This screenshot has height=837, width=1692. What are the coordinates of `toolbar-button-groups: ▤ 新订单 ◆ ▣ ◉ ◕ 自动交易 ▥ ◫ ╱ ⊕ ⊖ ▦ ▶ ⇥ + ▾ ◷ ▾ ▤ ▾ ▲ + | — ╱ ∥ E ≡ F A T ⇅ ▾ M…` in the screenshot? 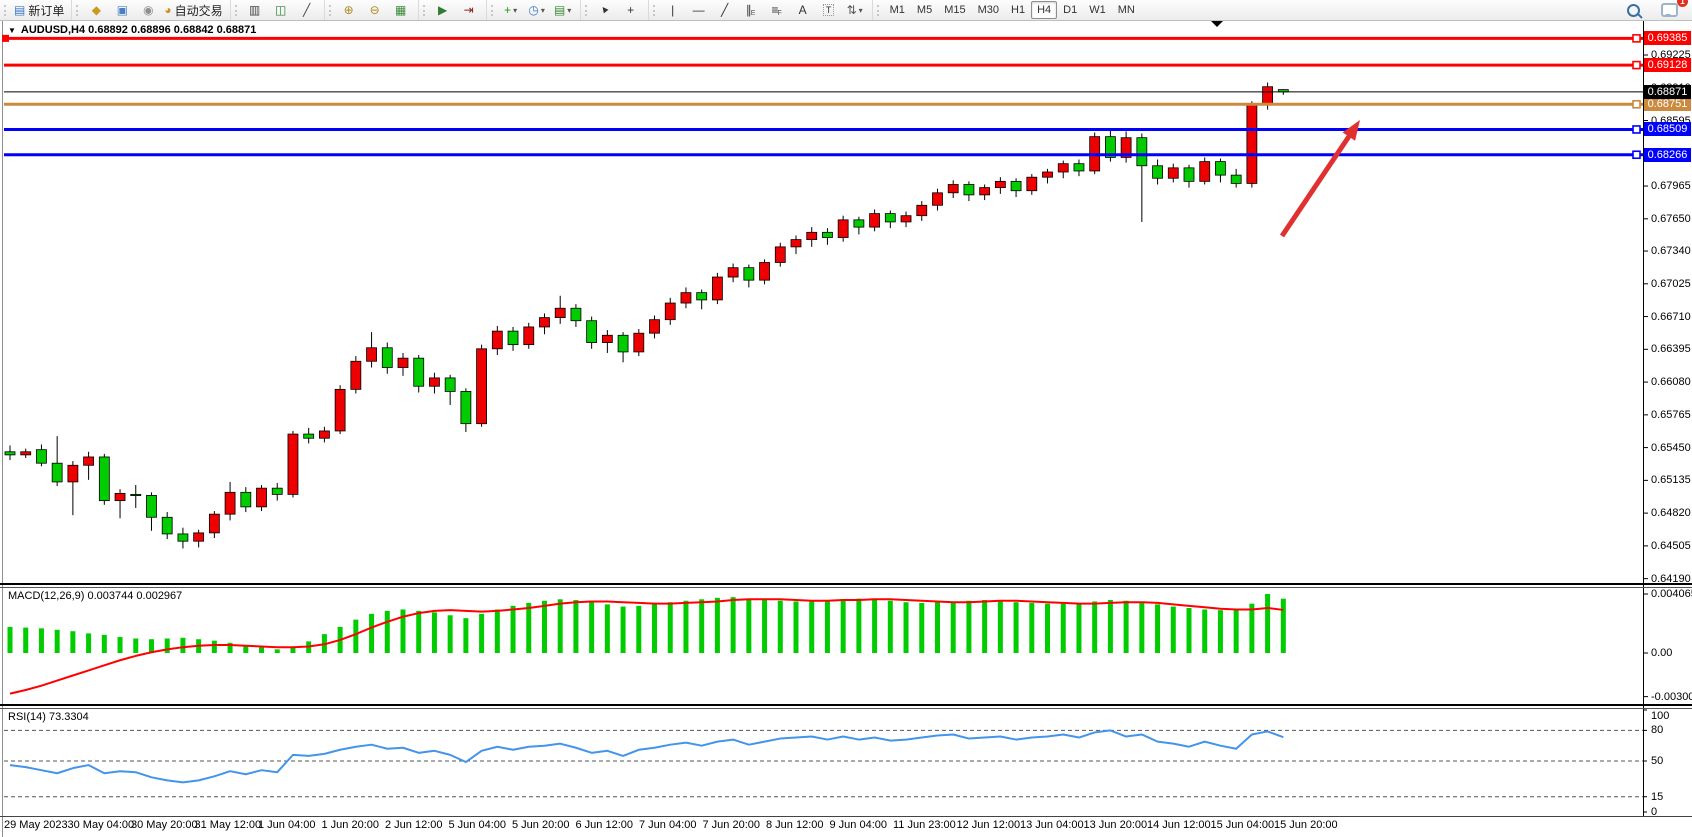 It's located at (572, 10).